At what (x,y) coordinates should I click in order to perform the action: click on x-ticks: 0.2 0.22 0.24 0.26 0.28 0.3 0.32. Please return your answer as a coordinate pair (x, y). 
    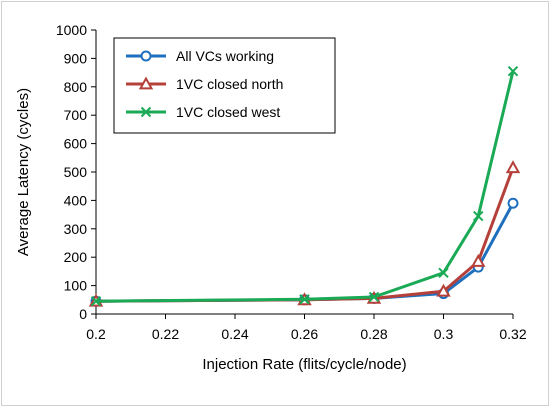
    Looking at the image, I should click on (306, 328).